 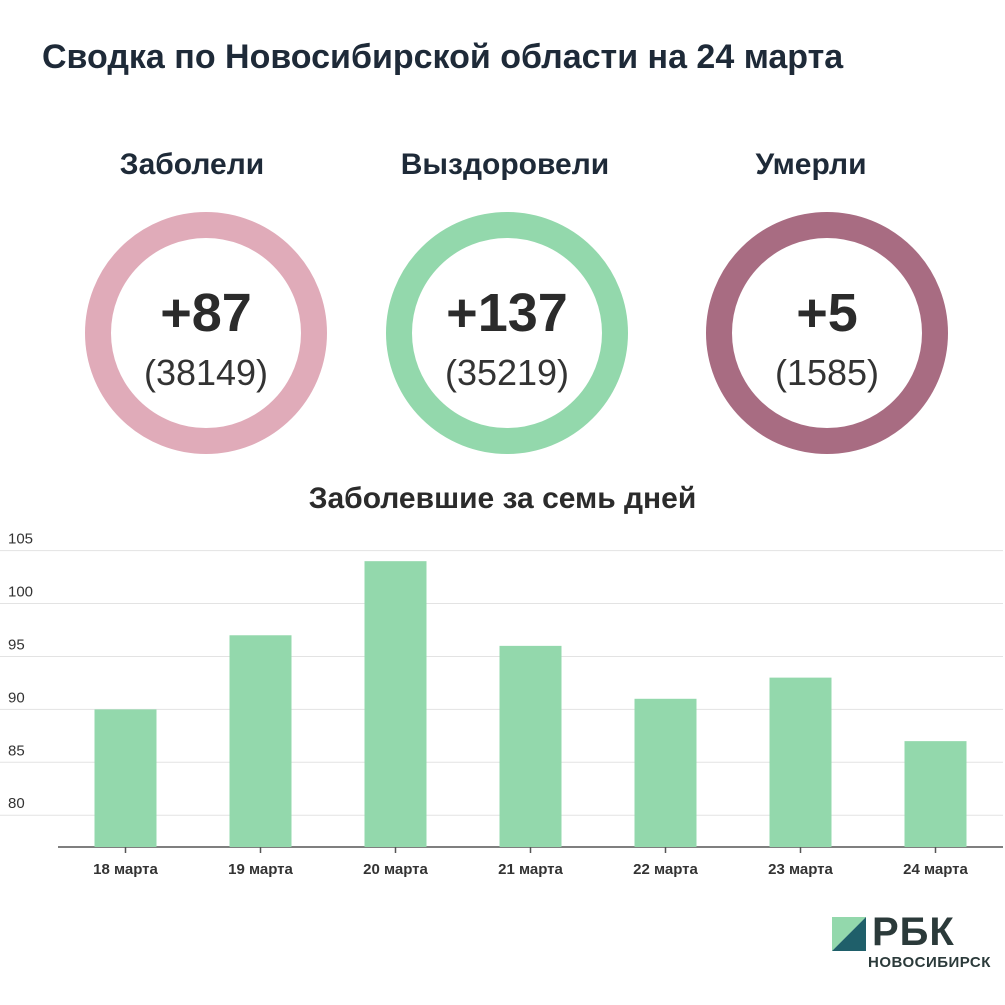 I want to click on stat-delta-recovered: +137, so click(x=507, y=313).